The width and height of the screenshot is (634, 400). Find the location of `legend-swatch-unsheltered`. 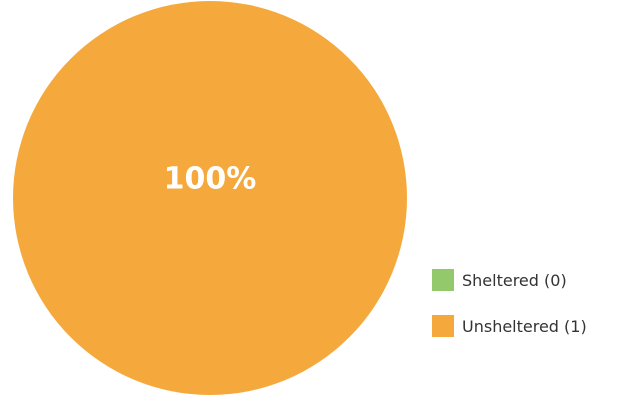

legend-swatch-unsheltered is located at coordinates (443, 326).